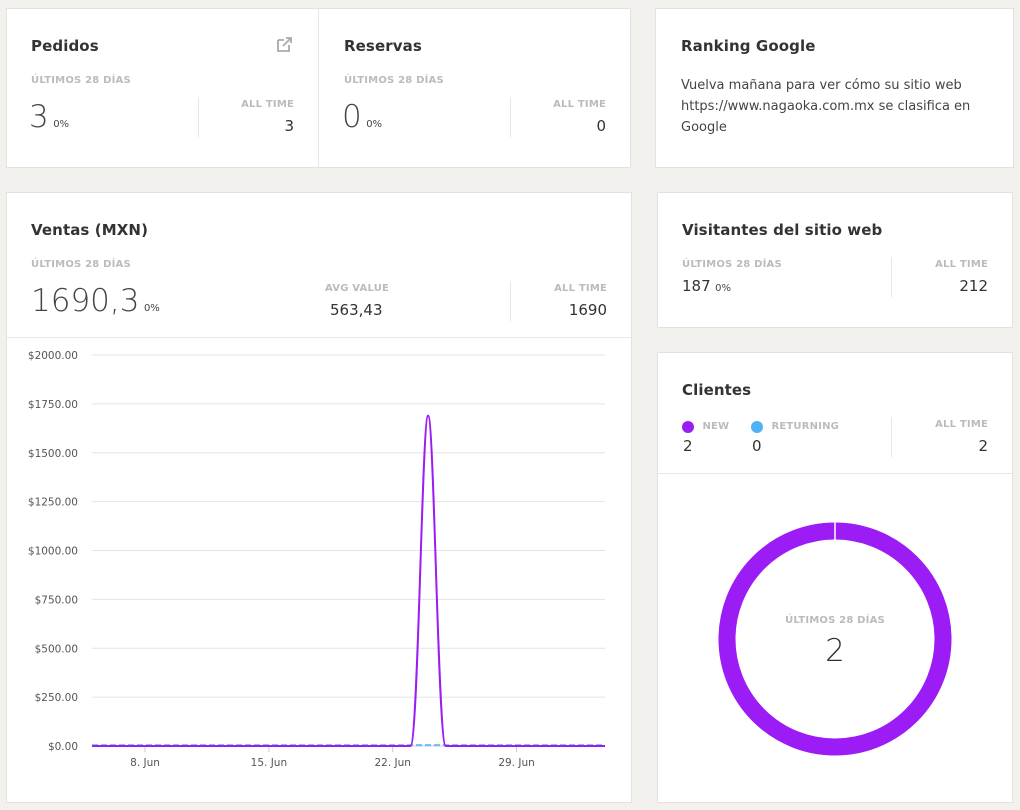 This screenshot has width=1020, height=810. What do you see at coordinates (394, 80) in the screenshot?
I see `reservas-period-label: ÚLTIMOS 28 DÍAS` at bounding box center [394, 80].